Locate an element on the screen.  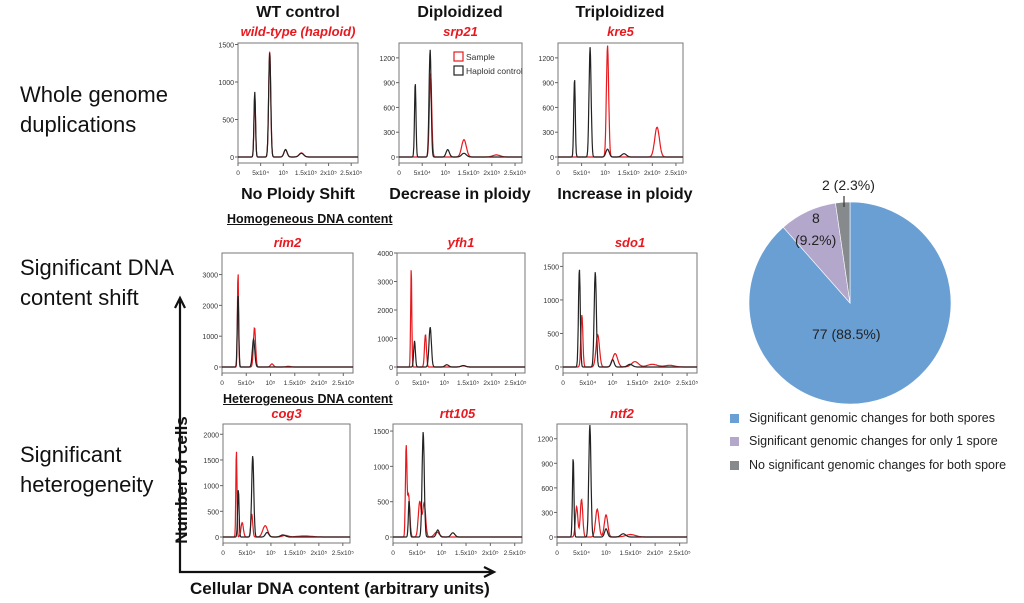
histogram-wild-type (haploid): 0 500 1000 1500 0 5x10⁴ 10⁵ 1.5x10⁵ 2x10⁵ 2.5x10⁵ is located at coordinates (290, 109).